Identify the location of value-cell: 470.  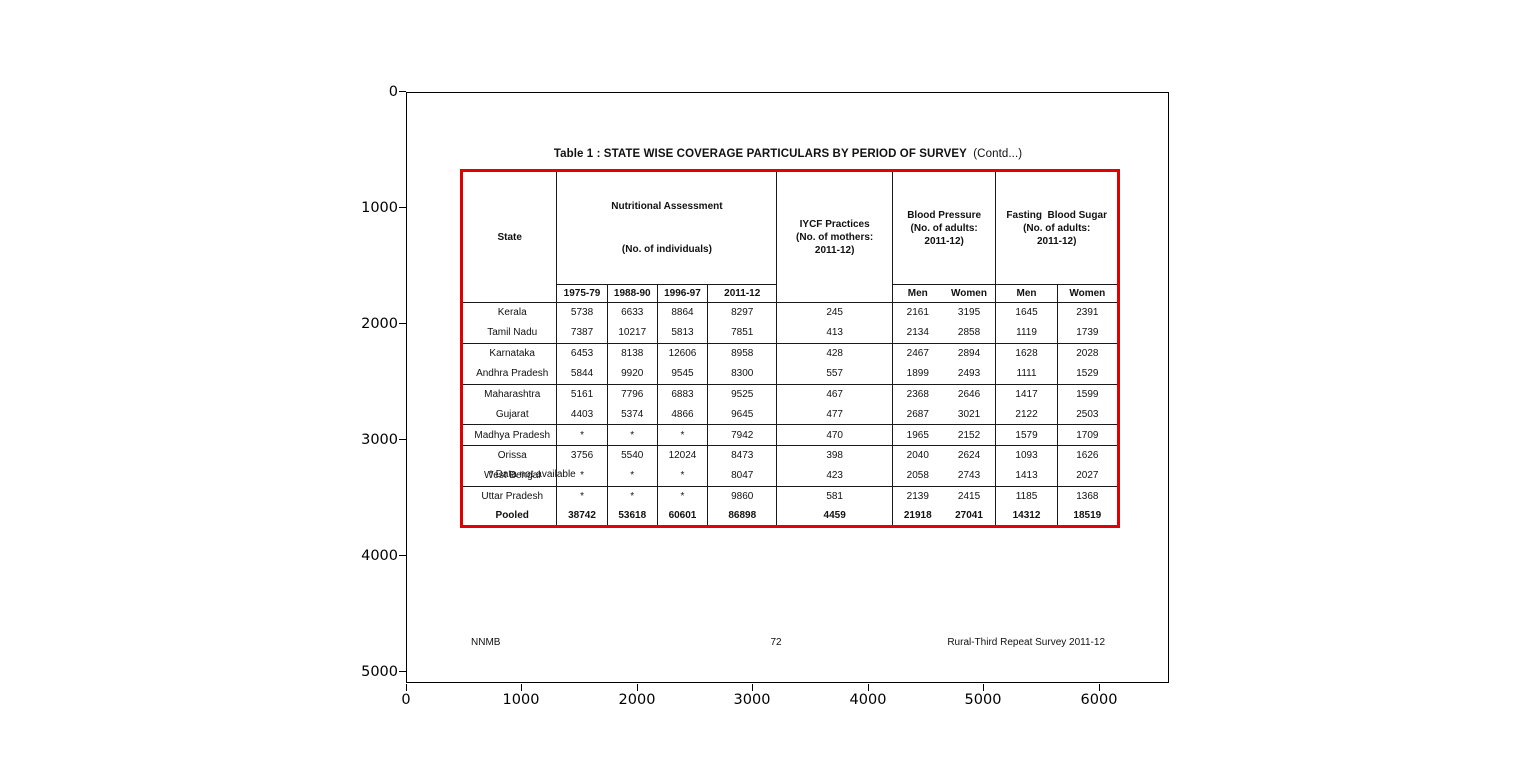
(834, 435).